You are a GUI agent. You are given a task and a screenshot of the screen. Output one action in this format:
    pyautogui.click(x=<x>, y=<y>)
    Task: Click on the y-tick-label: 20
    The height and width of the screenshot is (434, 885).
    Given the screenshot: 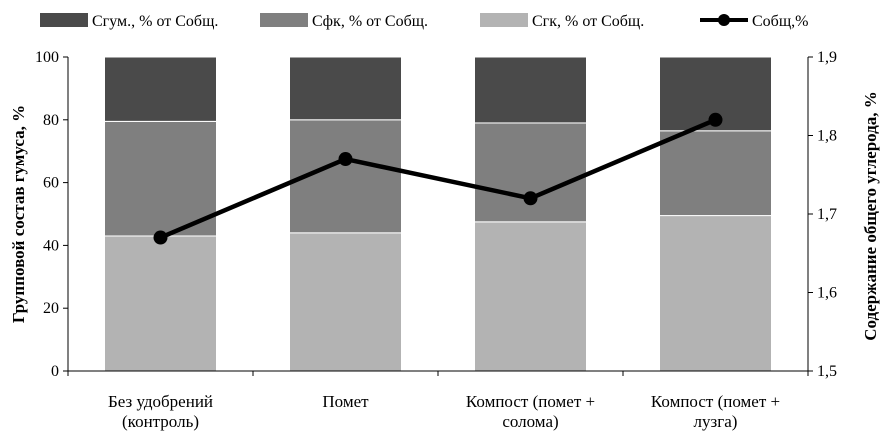 What is the action you would take?
    pyautogui.click(x=51, y=308)
    